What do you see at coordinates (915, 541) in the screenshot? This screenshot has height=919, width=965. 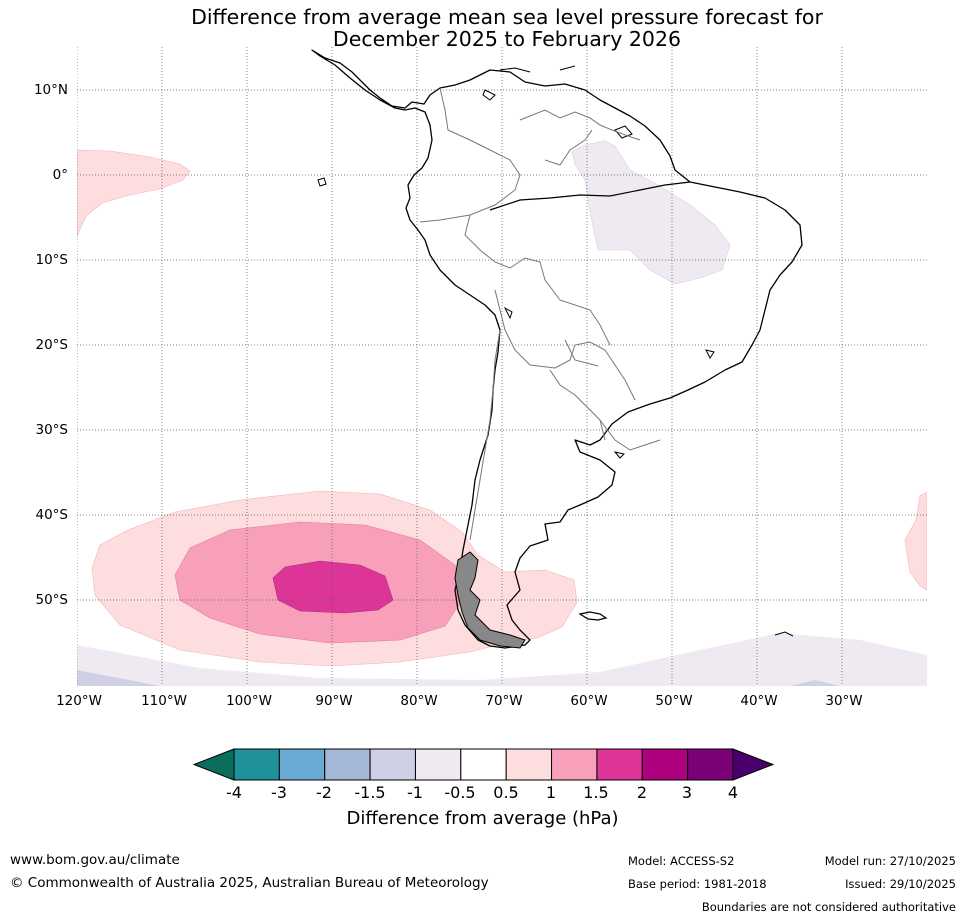 I see `anomaly-positive-low-east` at bounding box center [915, 541].